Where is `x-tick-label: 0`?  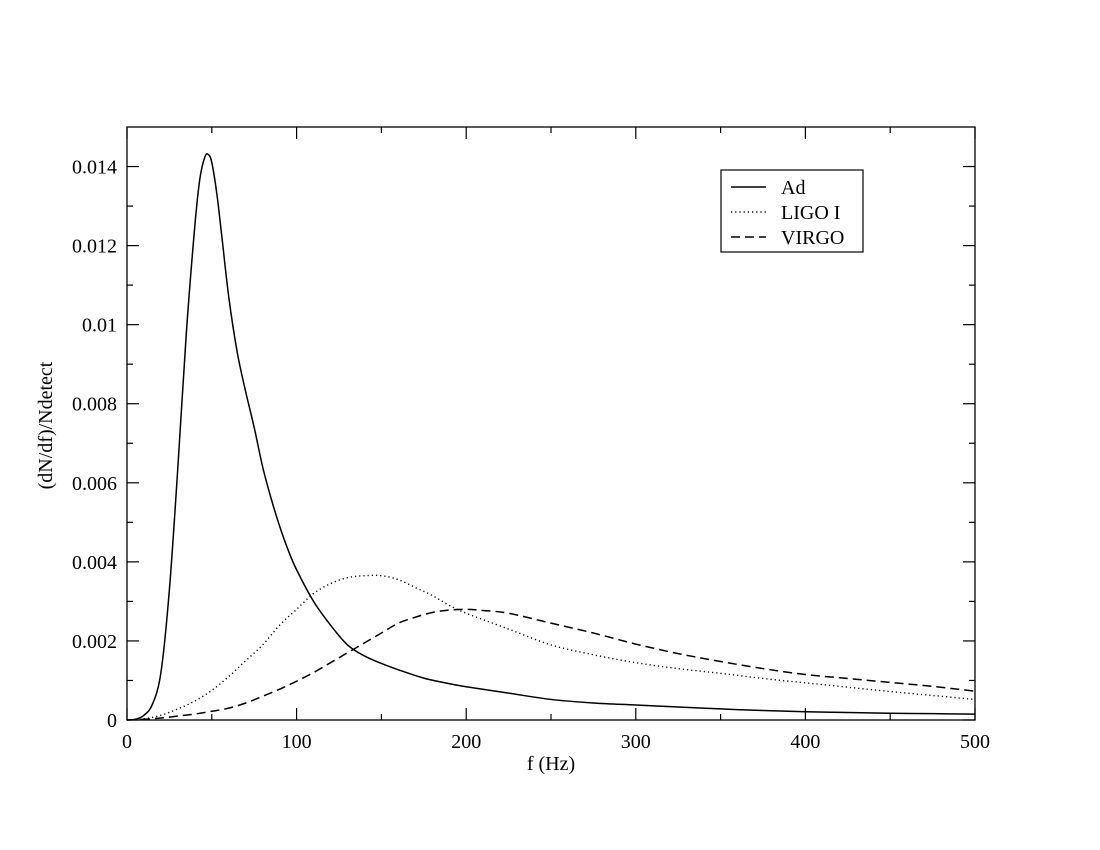 x-tick-label: 0 is located at coordinates (127, 742).